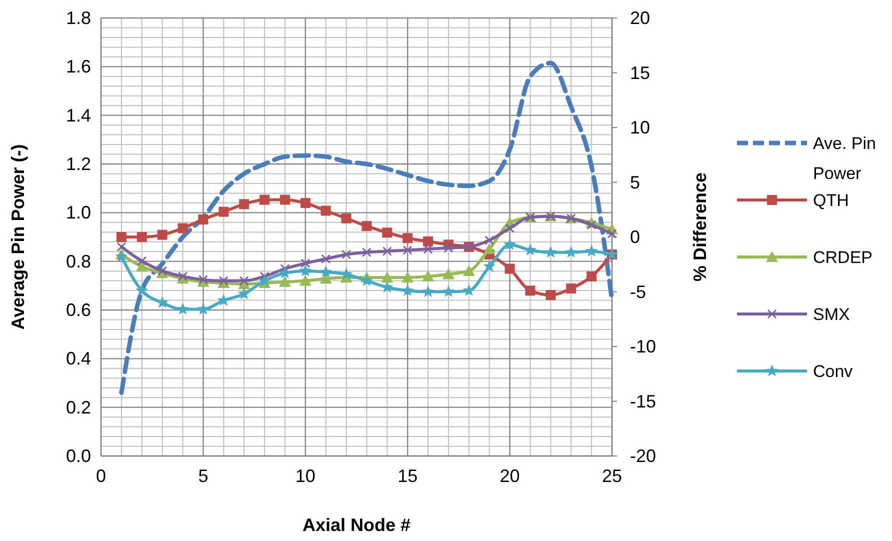 This screenshot has width=892, height=541. I want to click on y2-tick-label: -20, so click(643, 456).